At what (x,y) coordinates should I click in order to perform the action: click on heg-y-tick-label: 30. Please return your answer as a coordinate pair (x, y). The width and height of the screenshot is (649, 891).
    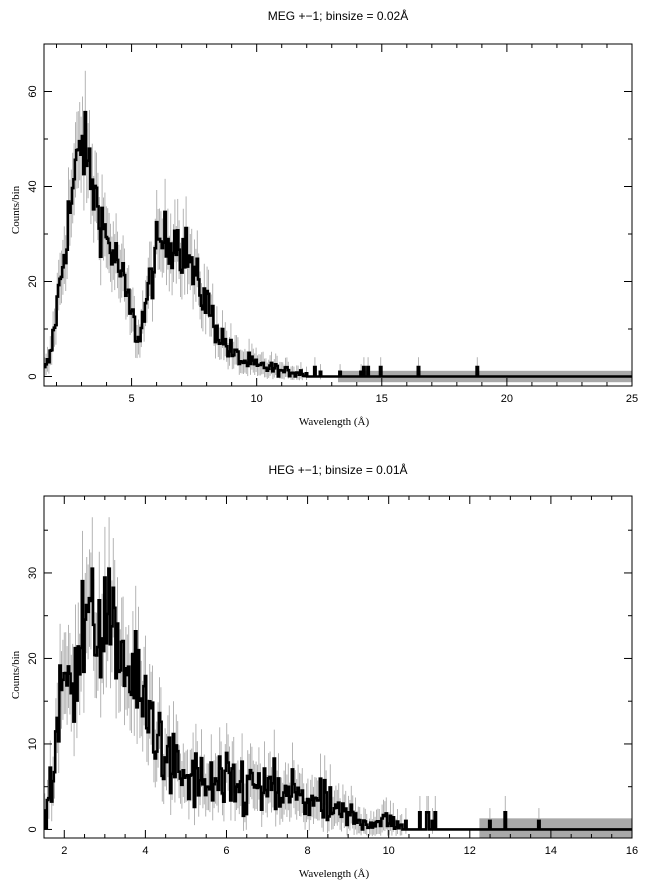
    Looking at the image, I should click on (33, 573).